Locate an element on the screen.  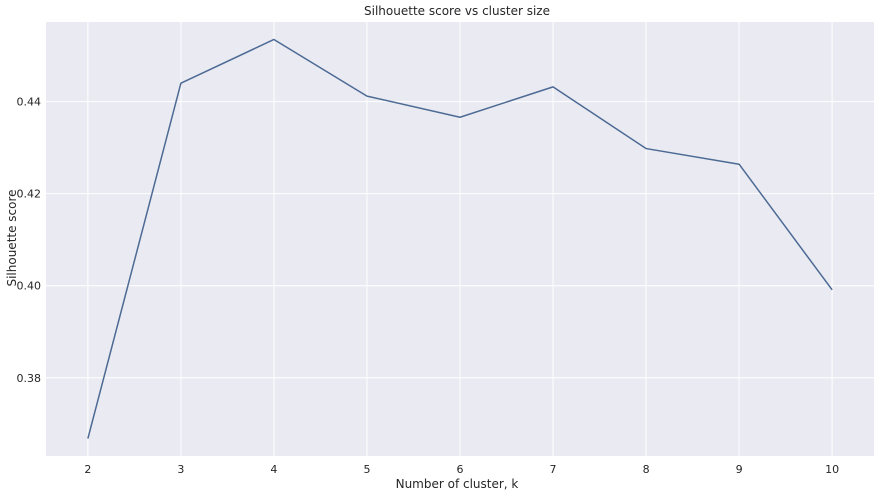
x-tick-label: 9 is located at coordinates (739, 469).